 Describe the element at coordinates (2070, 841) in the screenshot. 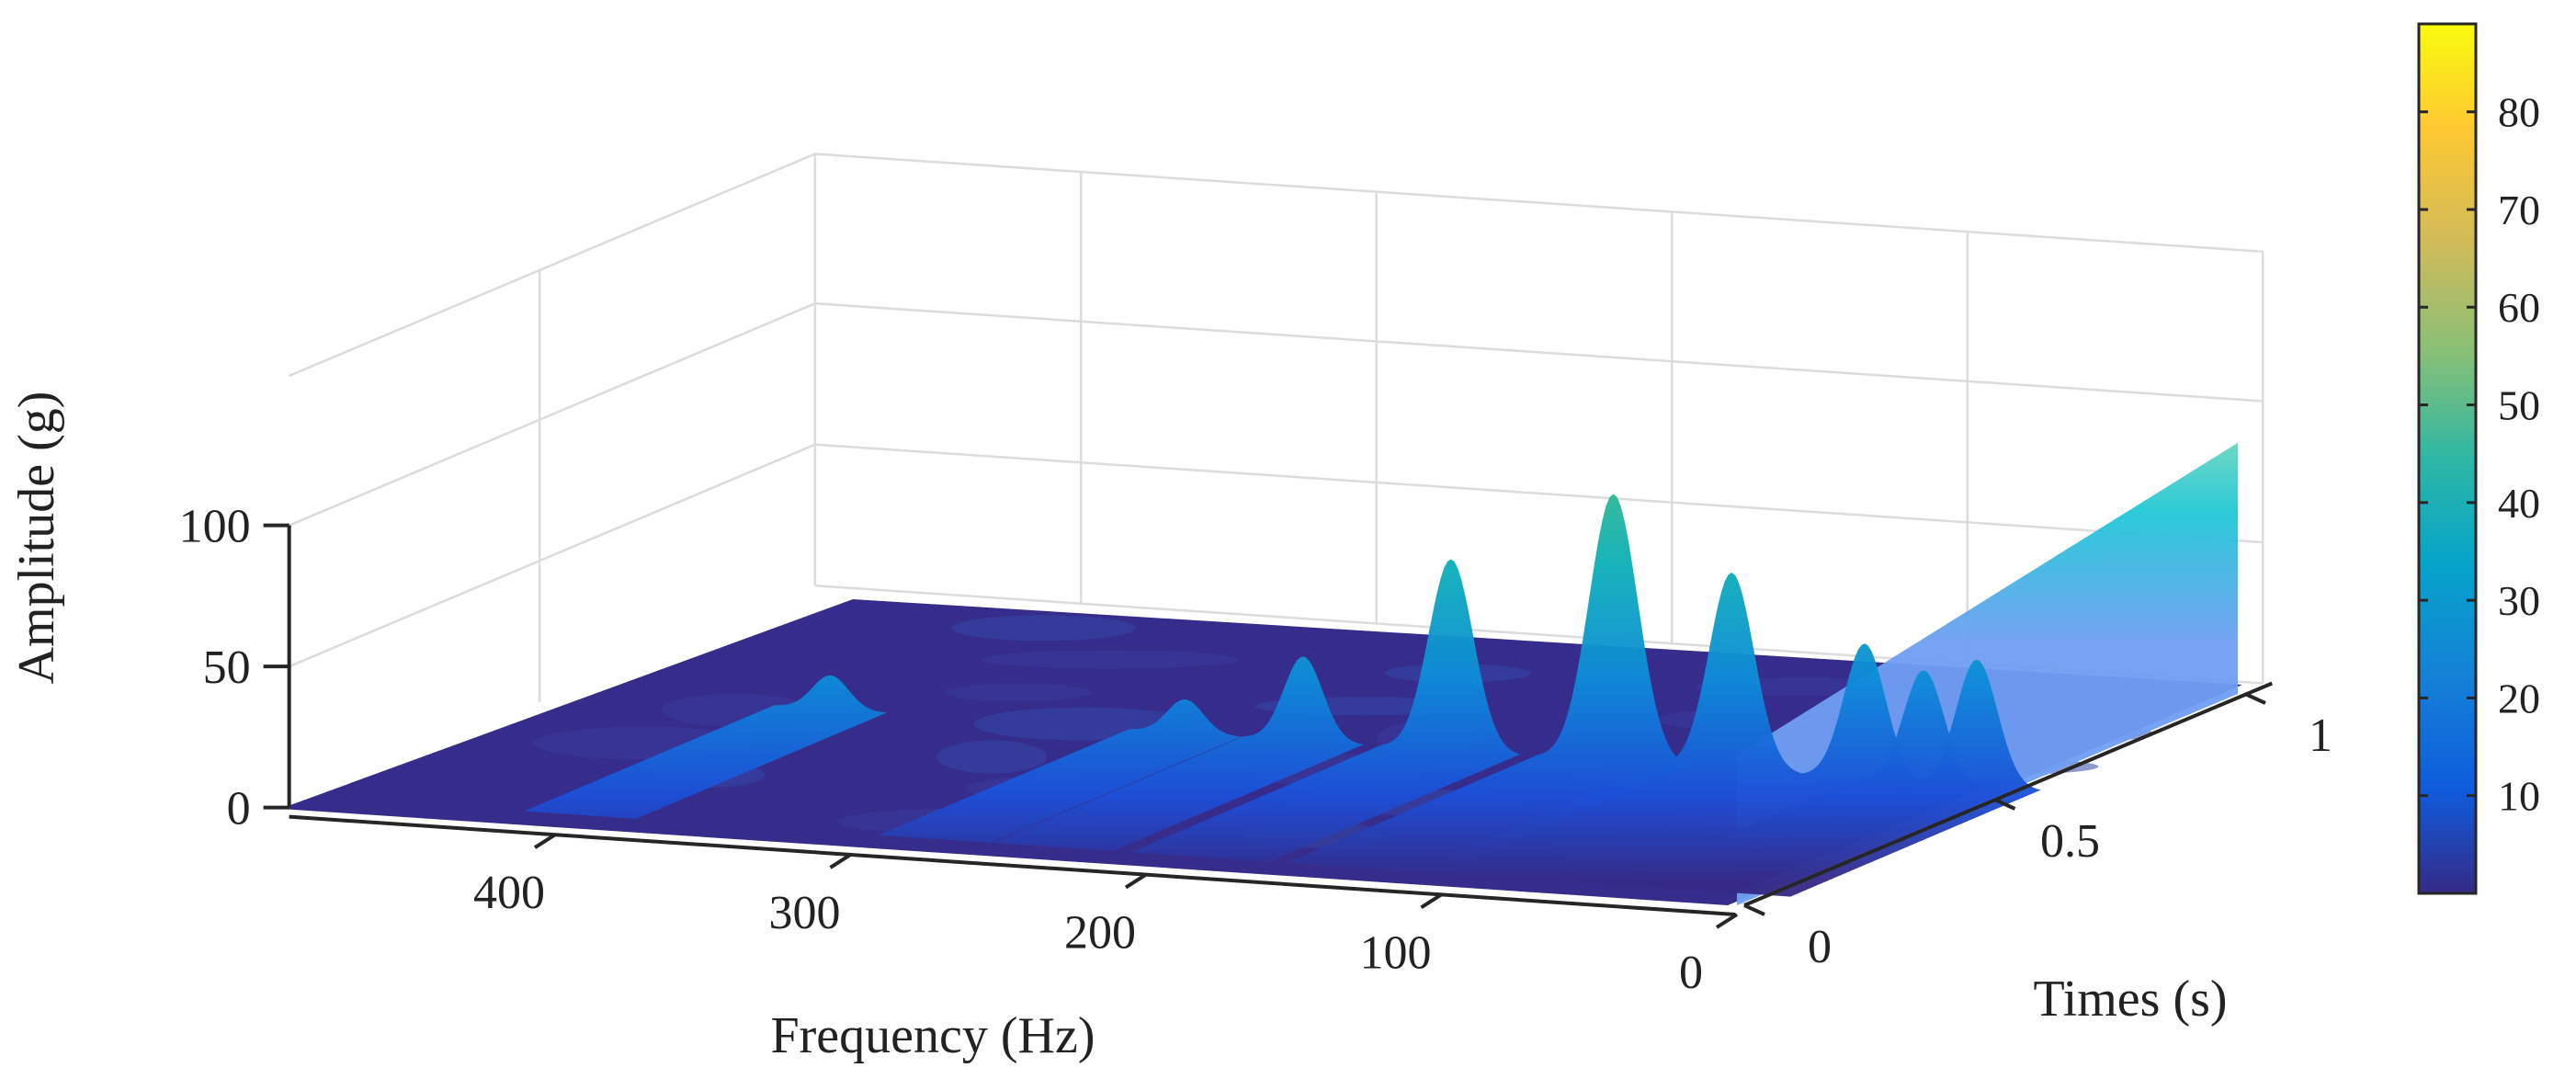

I see `y-tick-label: 0.5` at that location.